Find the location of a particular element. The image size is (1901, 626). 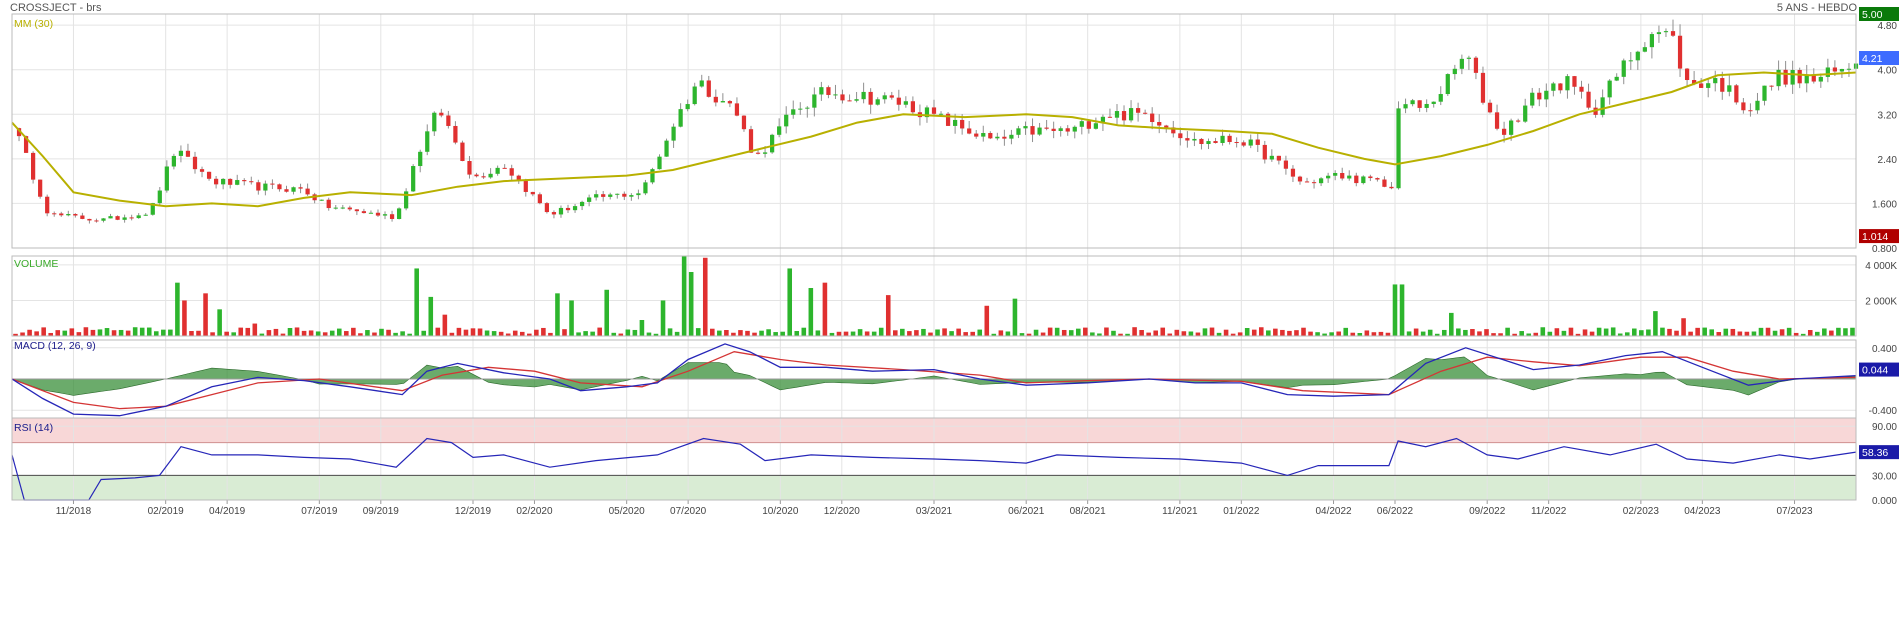

x-tick-label: 07/2019 is located at coordinates (319, 511).